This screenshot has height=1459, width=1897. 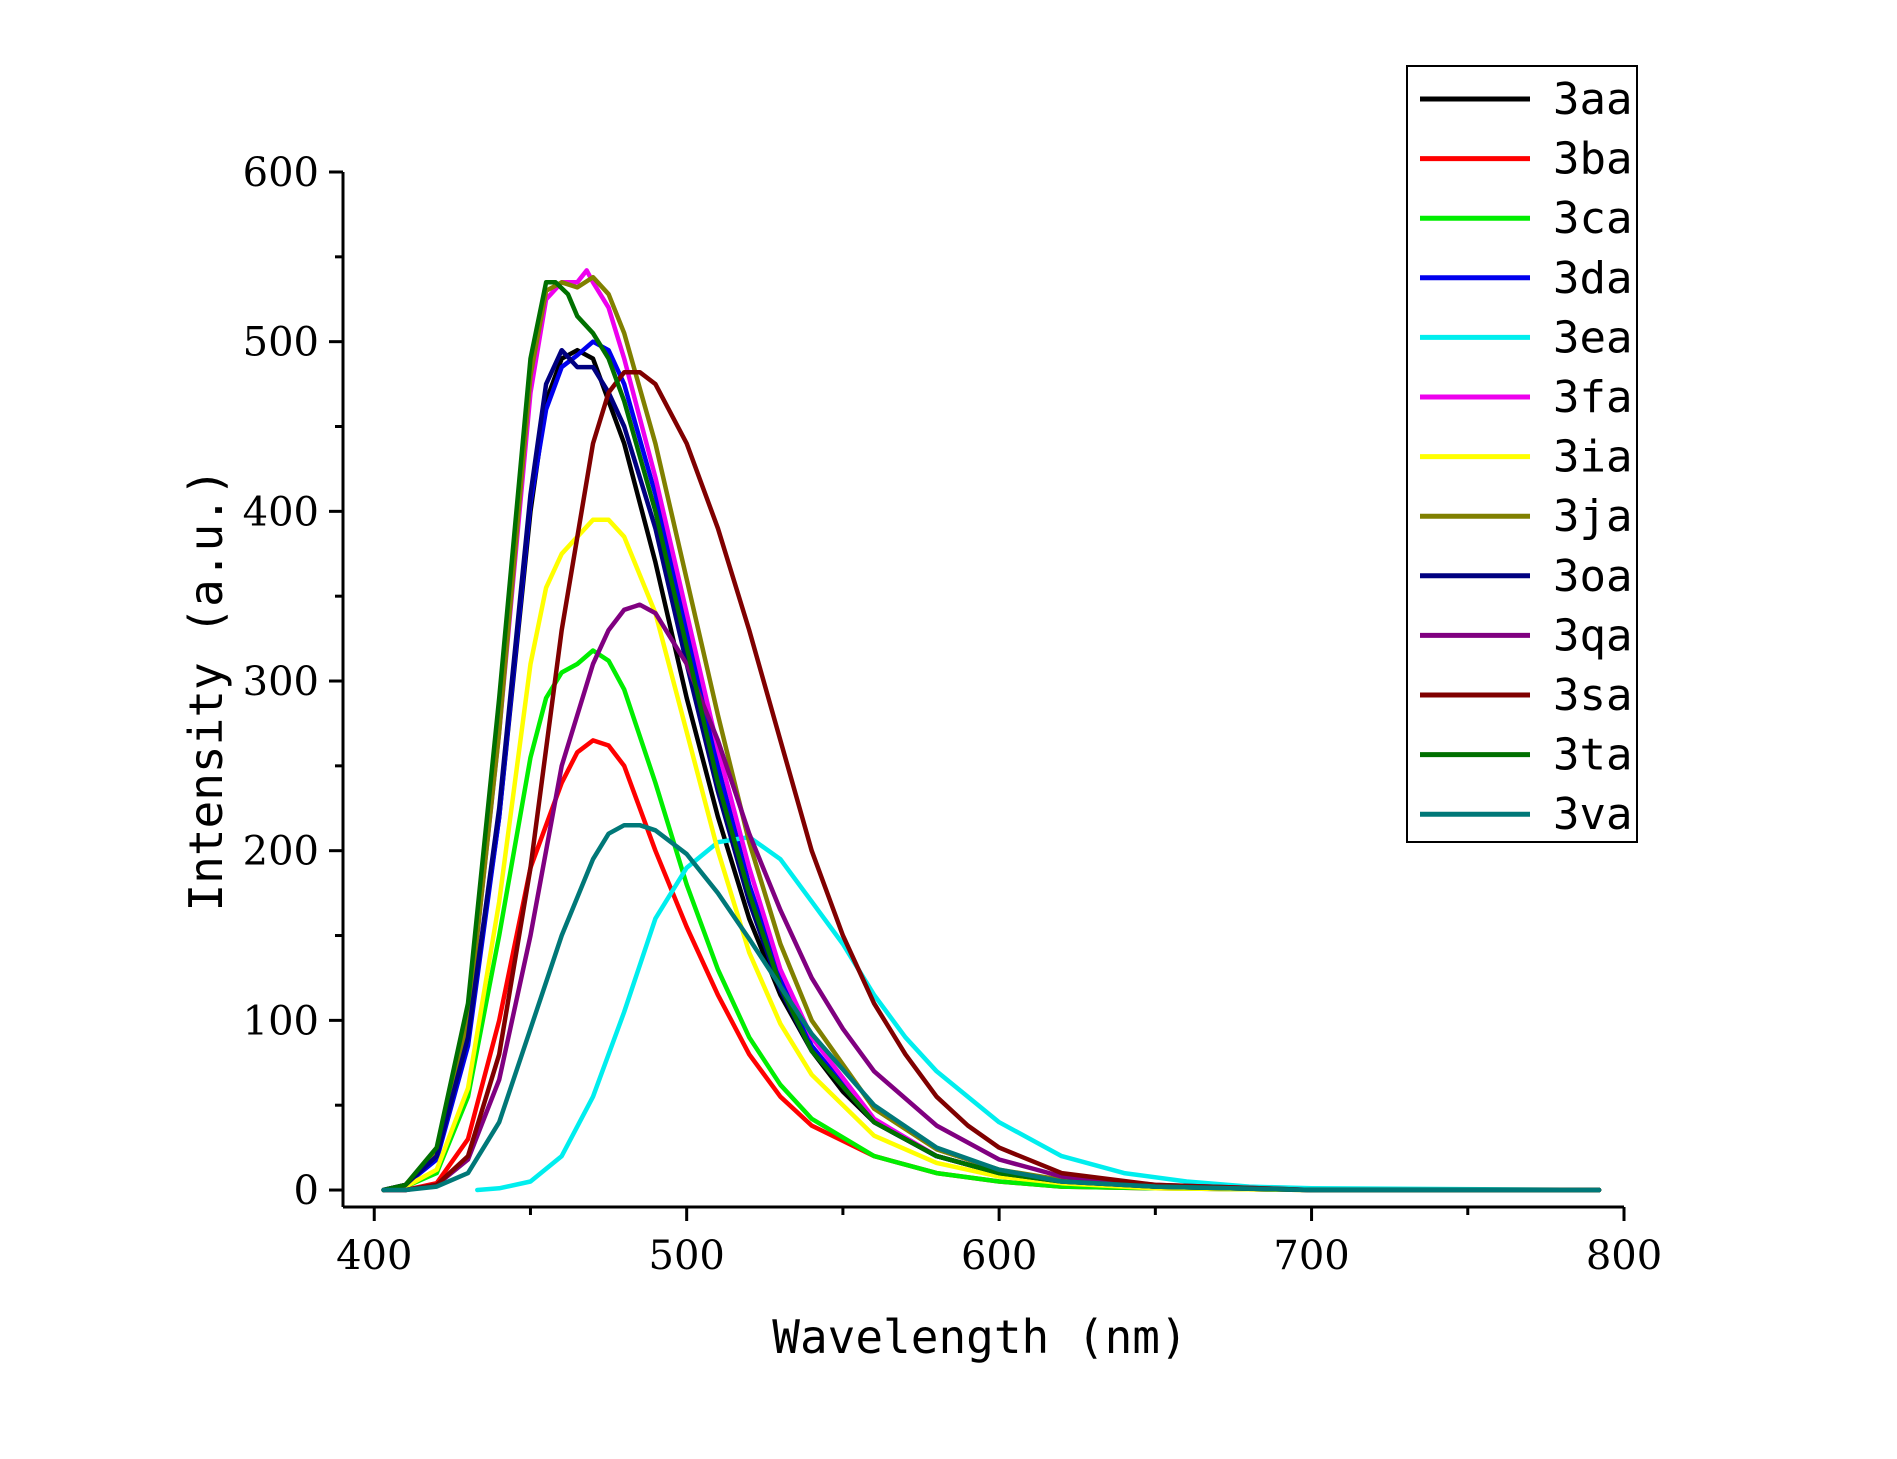 I want to click on x-tick-label: 800, so click(x=1624, y=1256).